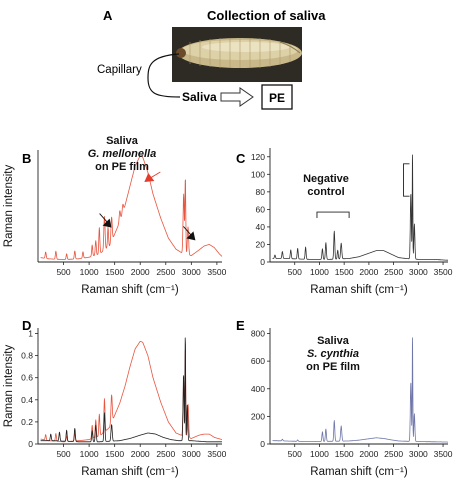 This screenshot has height=480, width=460. I want to click on y-tick-label: 1, so click(30, 334).